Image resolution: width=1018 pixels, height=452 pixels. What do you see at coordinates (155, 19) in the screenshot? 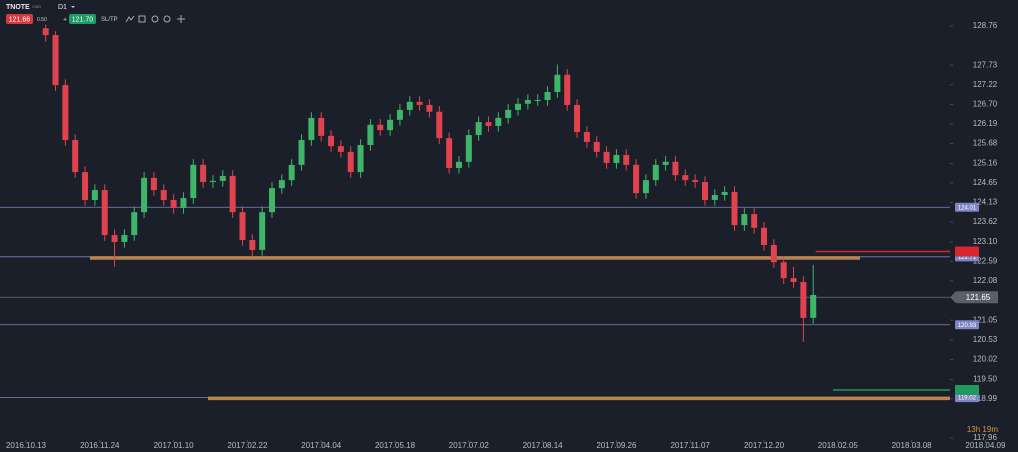
I see `zoom-in-icon` at bounding box center [155, 19].